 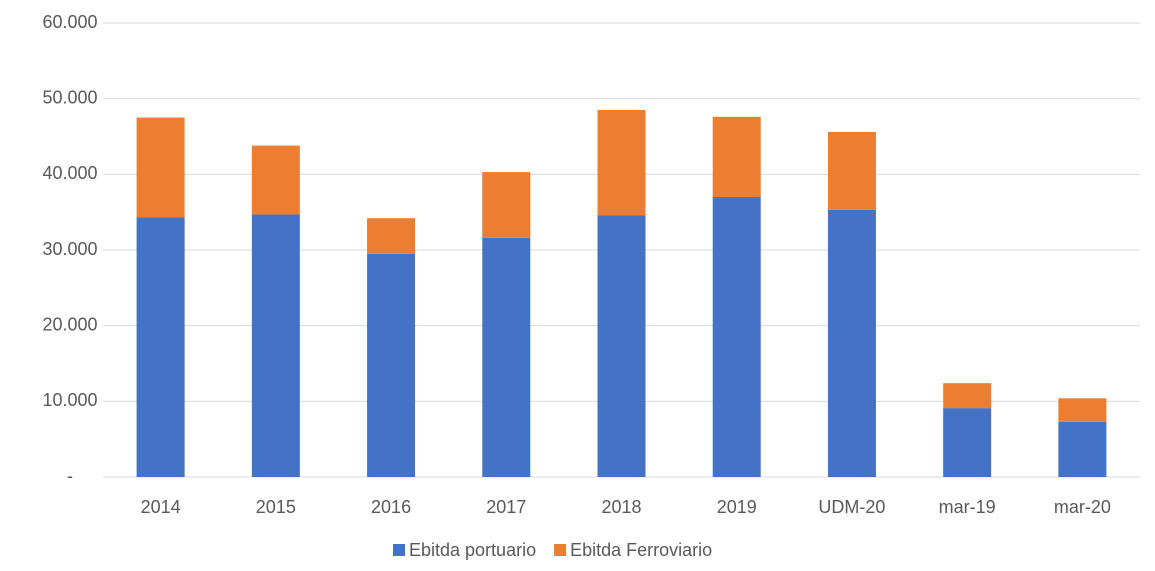 I want to click on x-tick-label: mar-20, so click(x=1082, y=507).